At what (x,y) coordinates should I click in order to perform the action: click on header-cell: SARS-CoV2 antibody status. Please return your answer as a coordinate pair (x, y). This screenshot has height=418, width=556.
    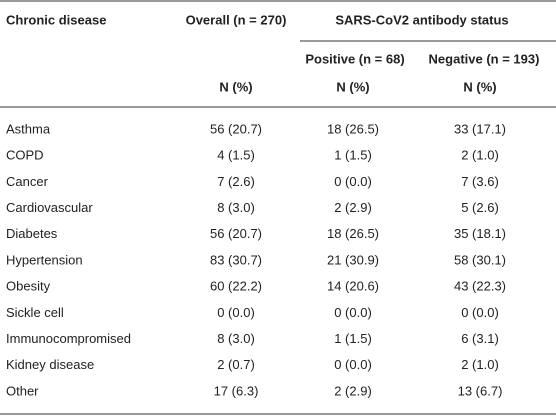
    Looking at the image, I should click on (421, 19).